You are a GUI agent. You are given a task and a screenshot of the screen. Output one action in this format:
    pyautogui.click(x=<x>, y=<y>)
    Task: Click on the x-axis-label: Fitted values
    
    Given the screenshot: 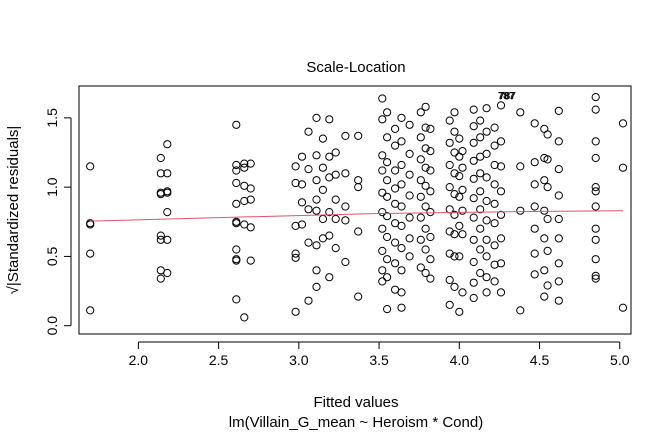 What is the action you would take?
    pyautogui.click(x=355, y=402)
    